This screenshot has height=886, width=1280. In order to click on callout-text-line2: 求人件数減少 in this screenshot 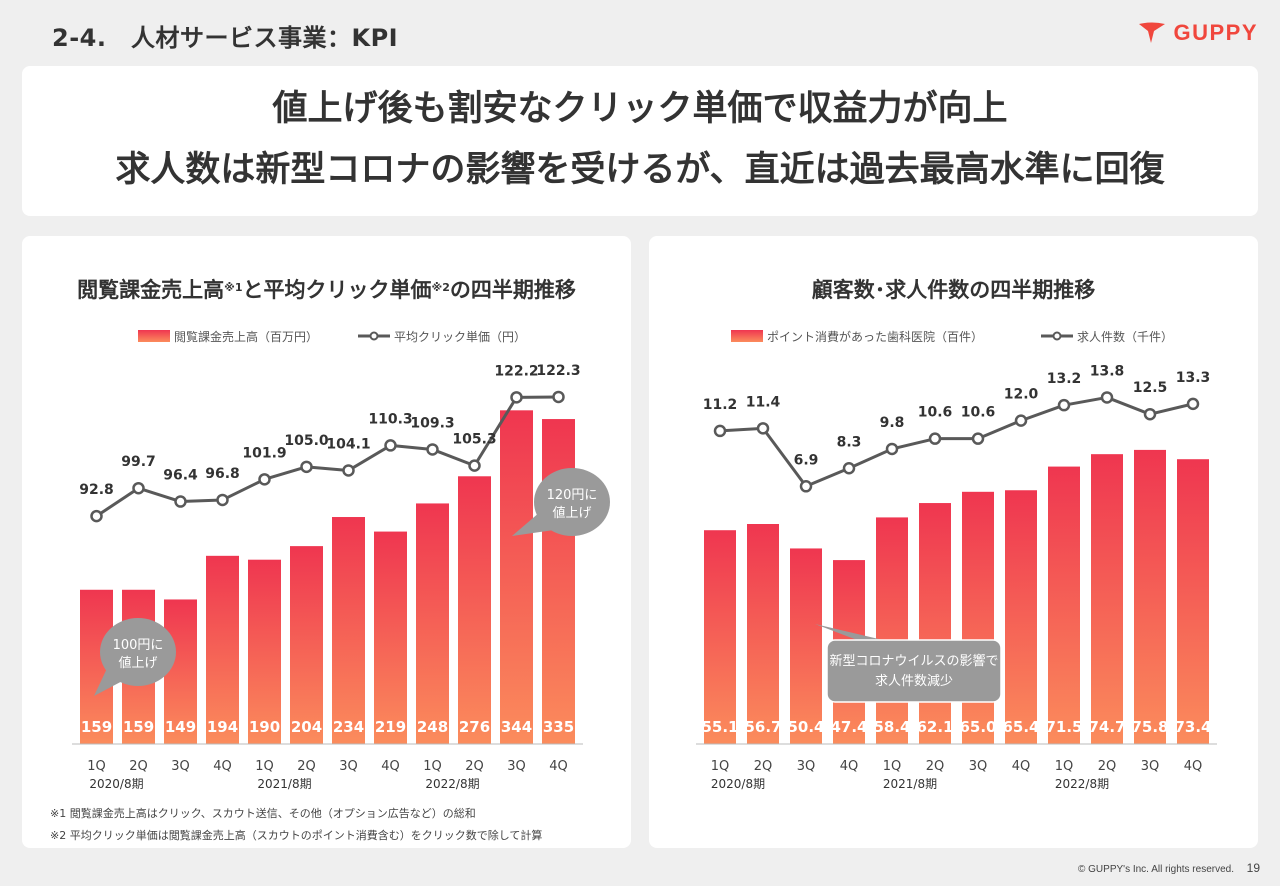, I will do `click(914, 681)`.